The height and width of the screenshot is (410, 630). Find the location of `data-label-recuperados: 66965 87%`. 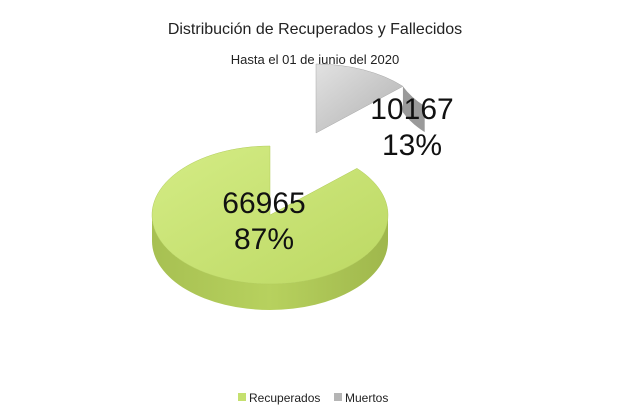

data-label-recuperados: 66965 87% is located at coordinates (263, 221).